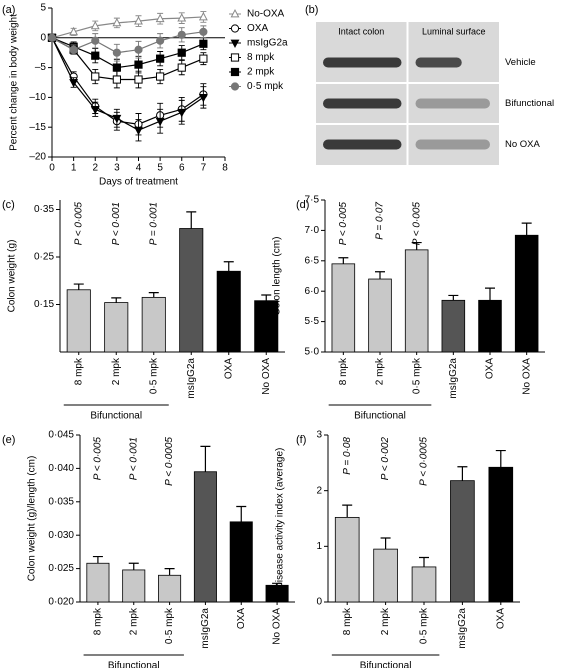  I want to click on y-tick-label: 1, so click(319, 546).